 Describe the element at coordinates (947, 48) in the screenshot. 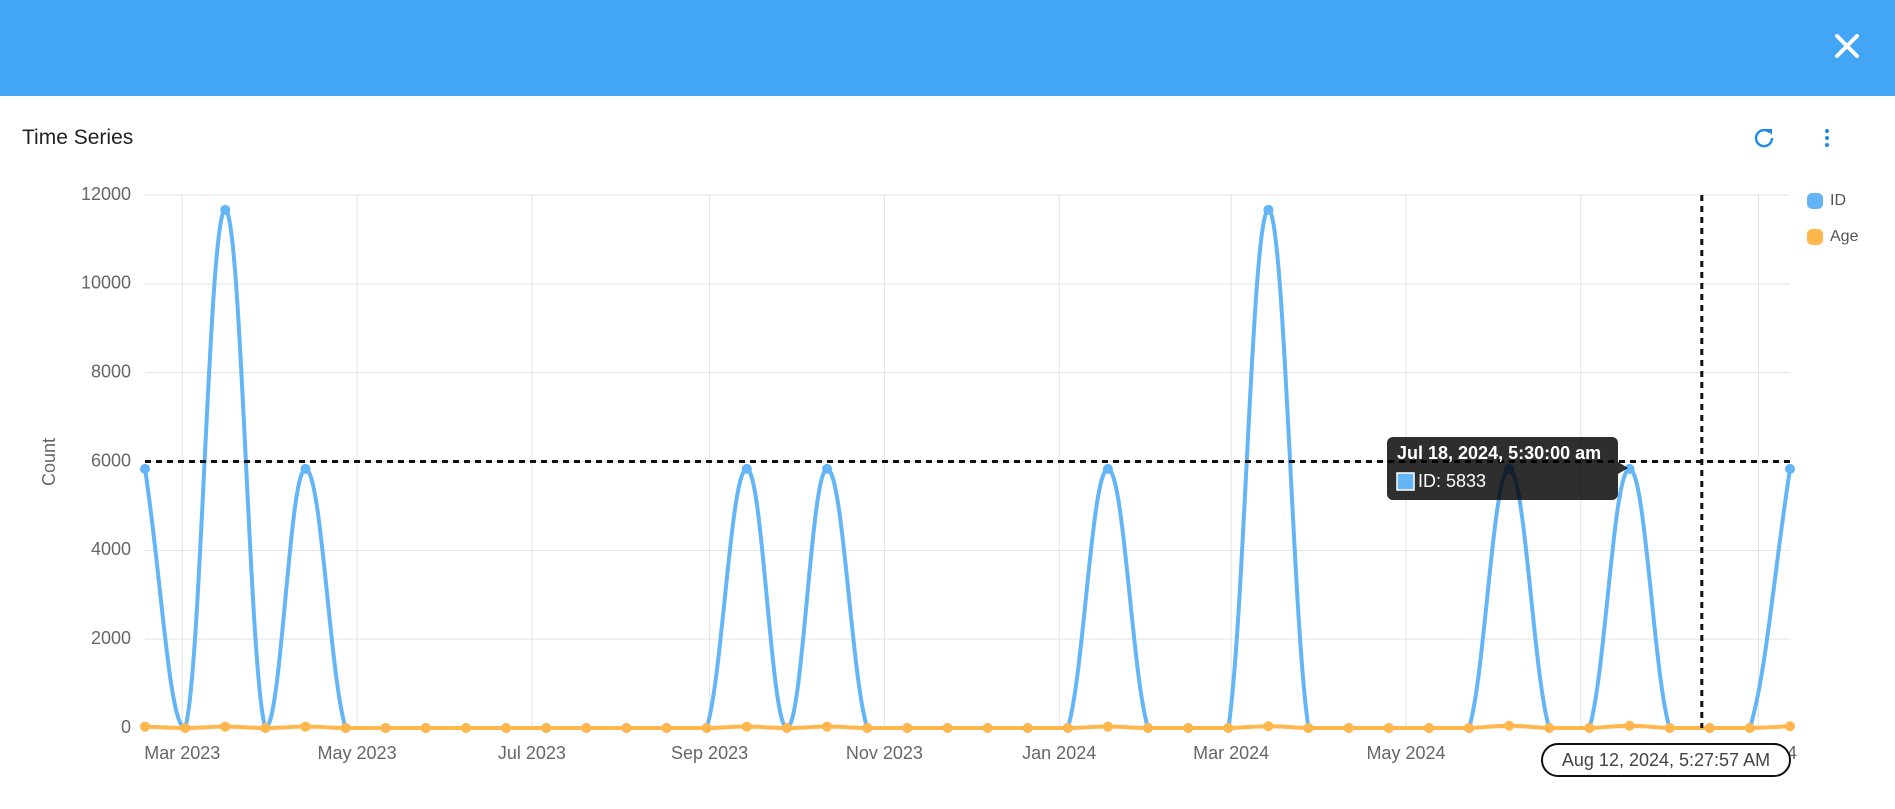

I see `dialog-header` at that location.